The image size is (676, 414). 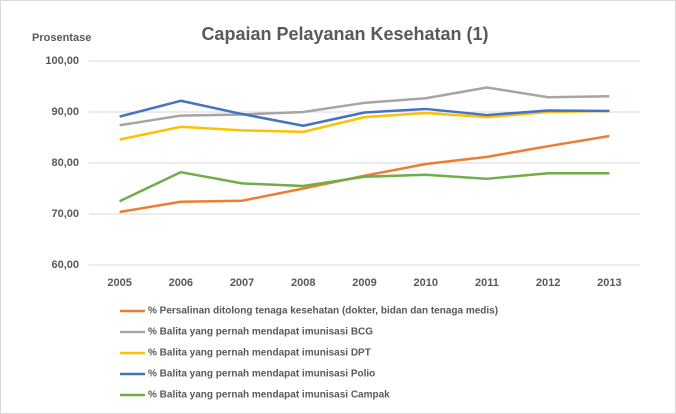 What do you see at coordinates (548, 283) in the screenshot?
I see `x-tick-label: 2012` at bounding box center [548, 283].